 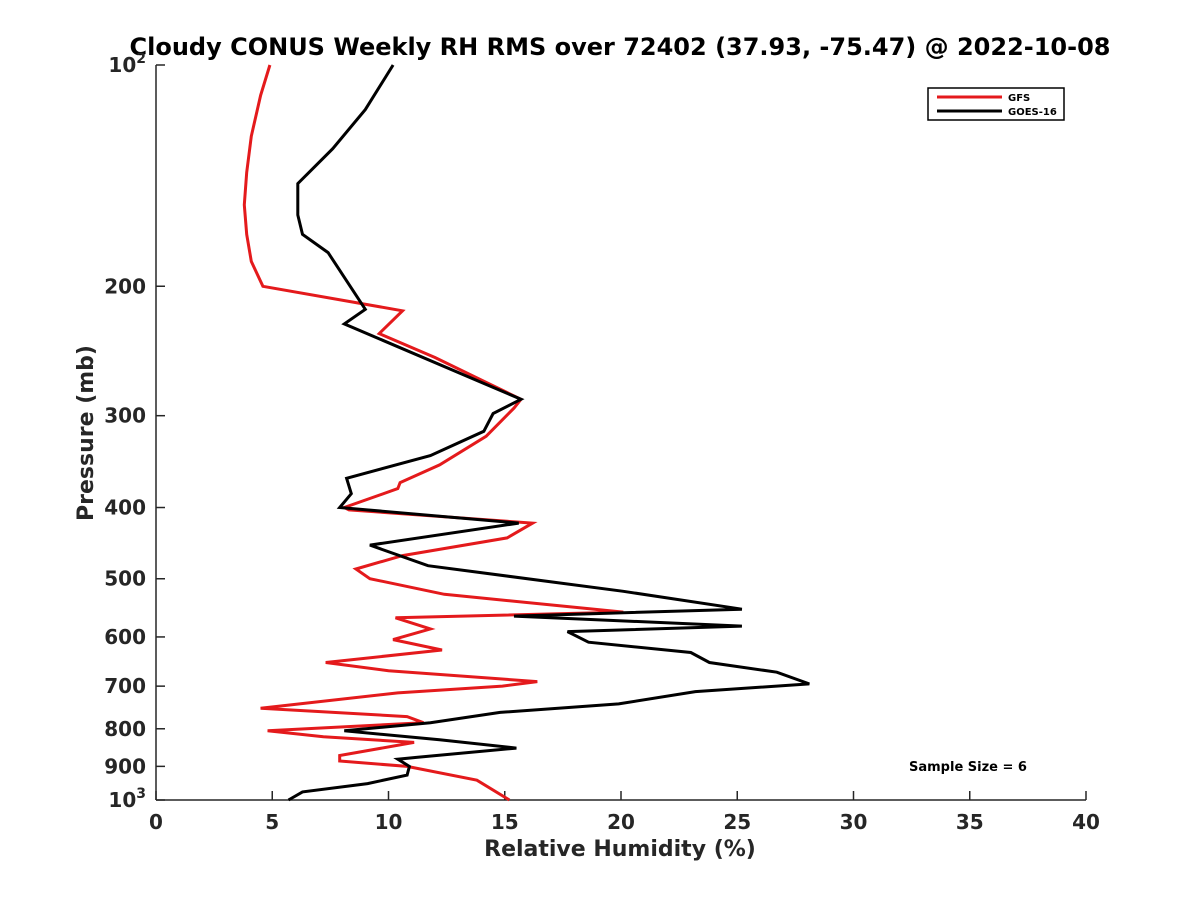 What do you see at coordinates (125, 766) in the screenshot?
I see `y-tick-label: 900` at bounding box center [125, 766].